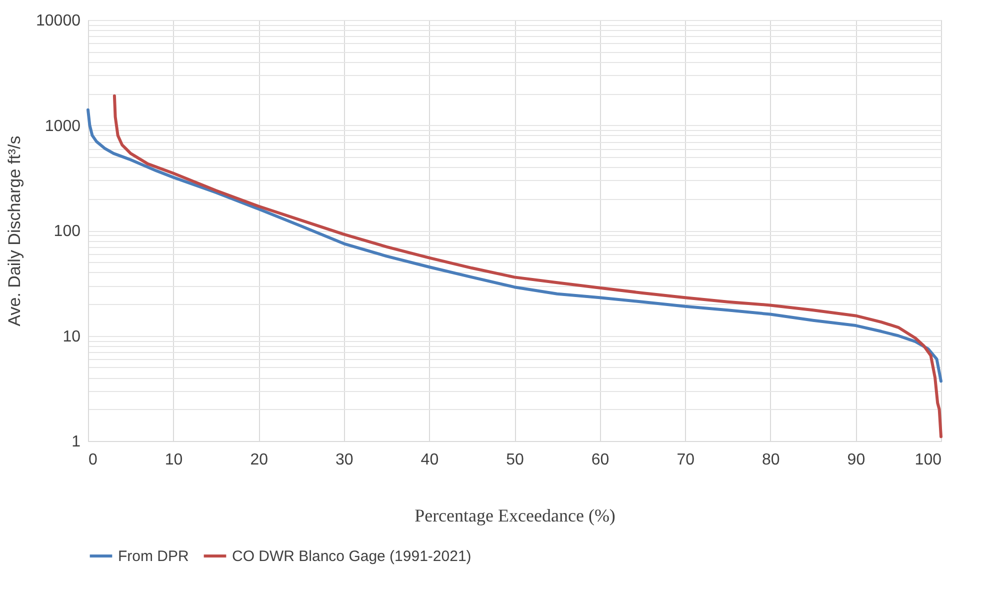 This screenshot has height=592, width=989. Describe the element at coordinates (515, 460) in the screenshot. I see `x-tick-label: 50` at that location.